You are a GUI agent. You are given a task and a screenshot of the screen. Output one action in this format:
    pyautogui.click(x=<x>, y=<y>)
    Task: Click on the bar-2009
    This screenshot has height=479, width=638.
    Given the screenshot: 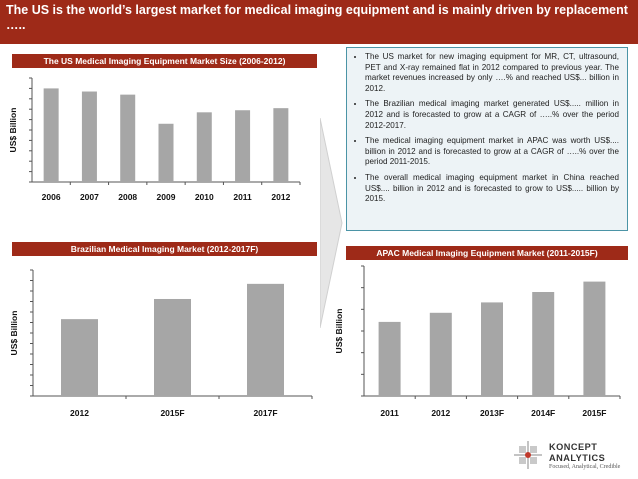 What is the action you would take?
    pyautogui.click(x=166, y=152)
    